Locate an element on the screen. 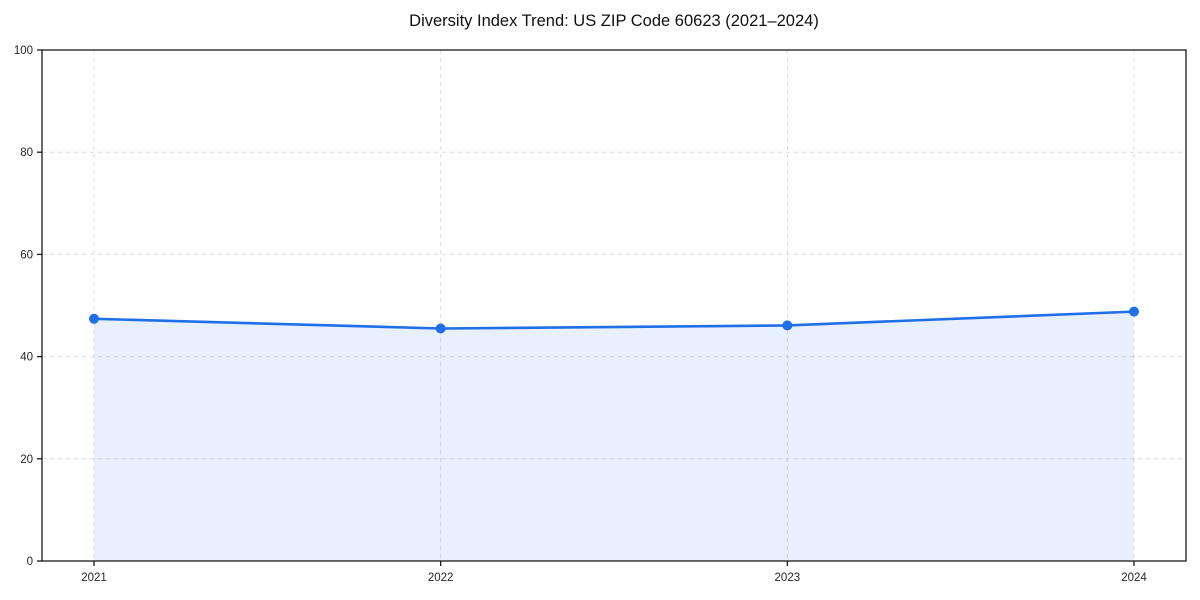  y-tick-label: 40 is located at coordinates (26, 358).